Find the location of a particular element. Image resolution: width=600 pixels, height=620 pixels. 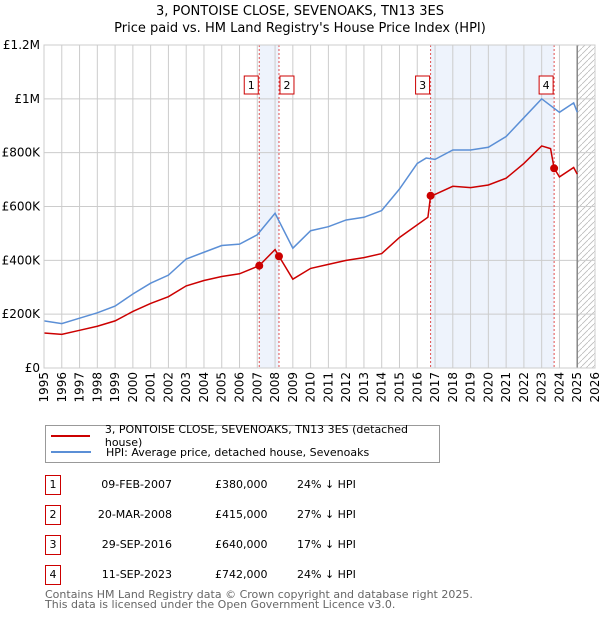

x-tick-label: 2014 is located at coordinates (382, 387).